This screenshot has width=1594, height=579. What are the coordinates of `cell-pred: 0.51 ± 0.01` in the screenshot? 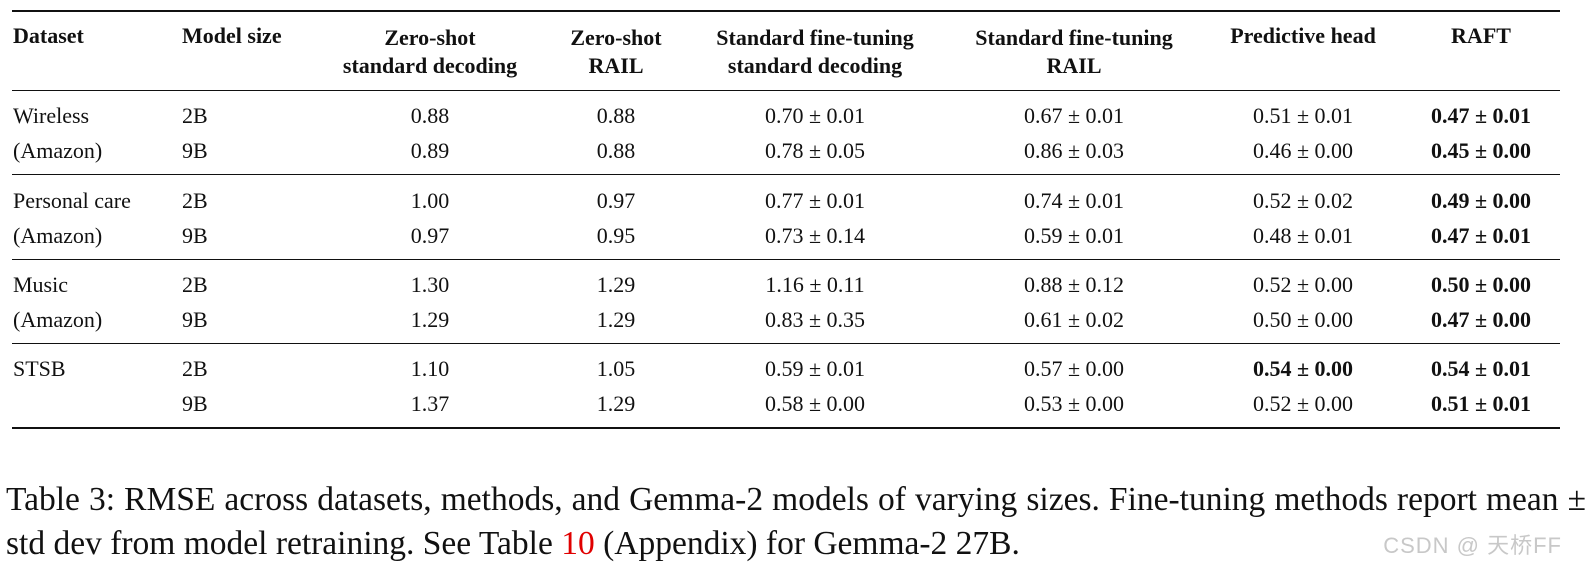 It's located at (1303, 115).